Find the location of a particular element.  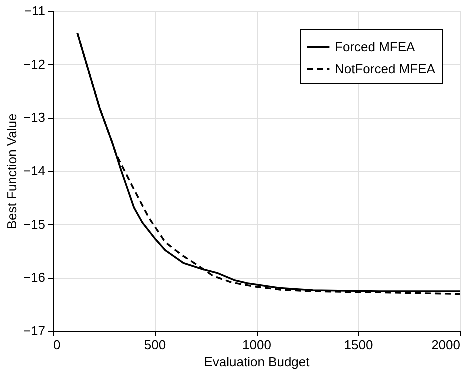

y-tick-label: −11 is located at coordinates (35, 11).